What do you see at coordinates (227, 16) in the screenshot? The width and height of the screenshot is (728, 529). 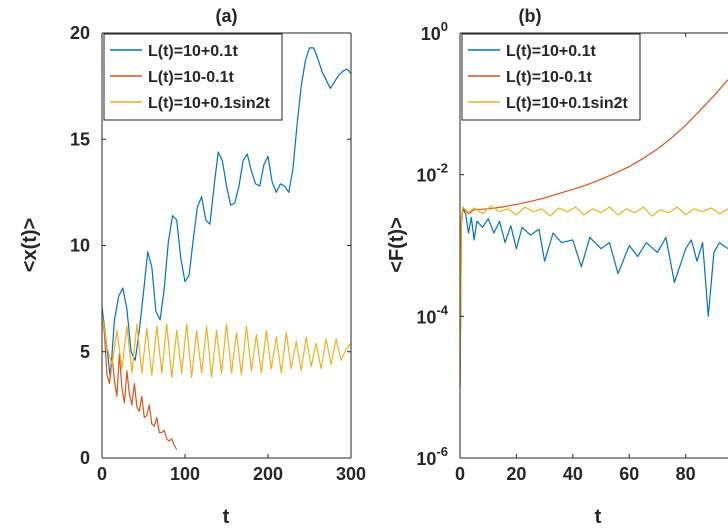 I see `panel-title: (a)` at bounding box center [227, 16].